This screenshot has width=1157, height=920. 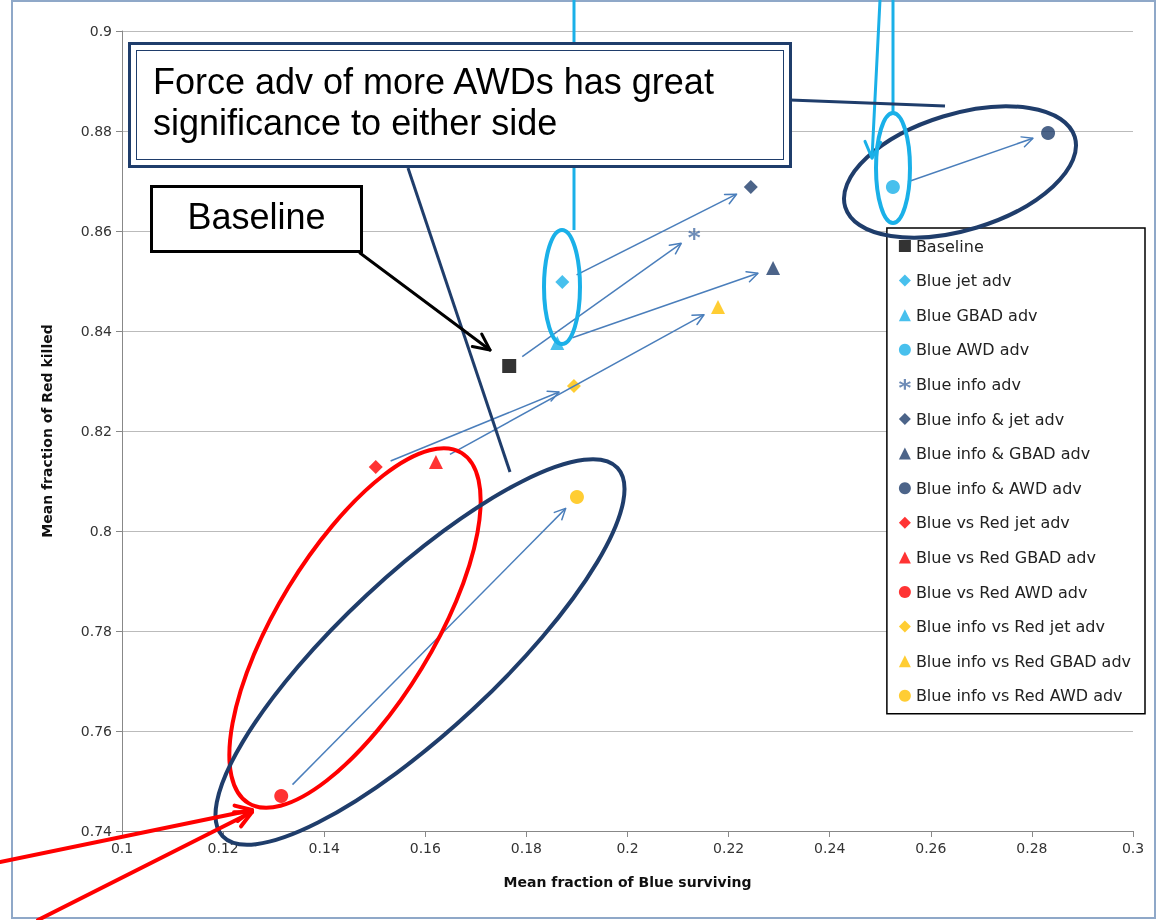 I want to click on y-tick-label: 0.88, so click(x=96, y=131).